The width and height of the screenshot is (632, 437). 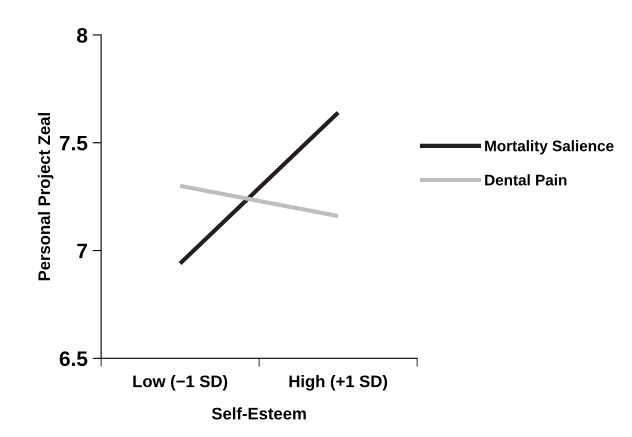 What do you see at coordinates (82, 251) in the screenshot?
I see `y-tick-label: 7` at bounding box center [82, 251].